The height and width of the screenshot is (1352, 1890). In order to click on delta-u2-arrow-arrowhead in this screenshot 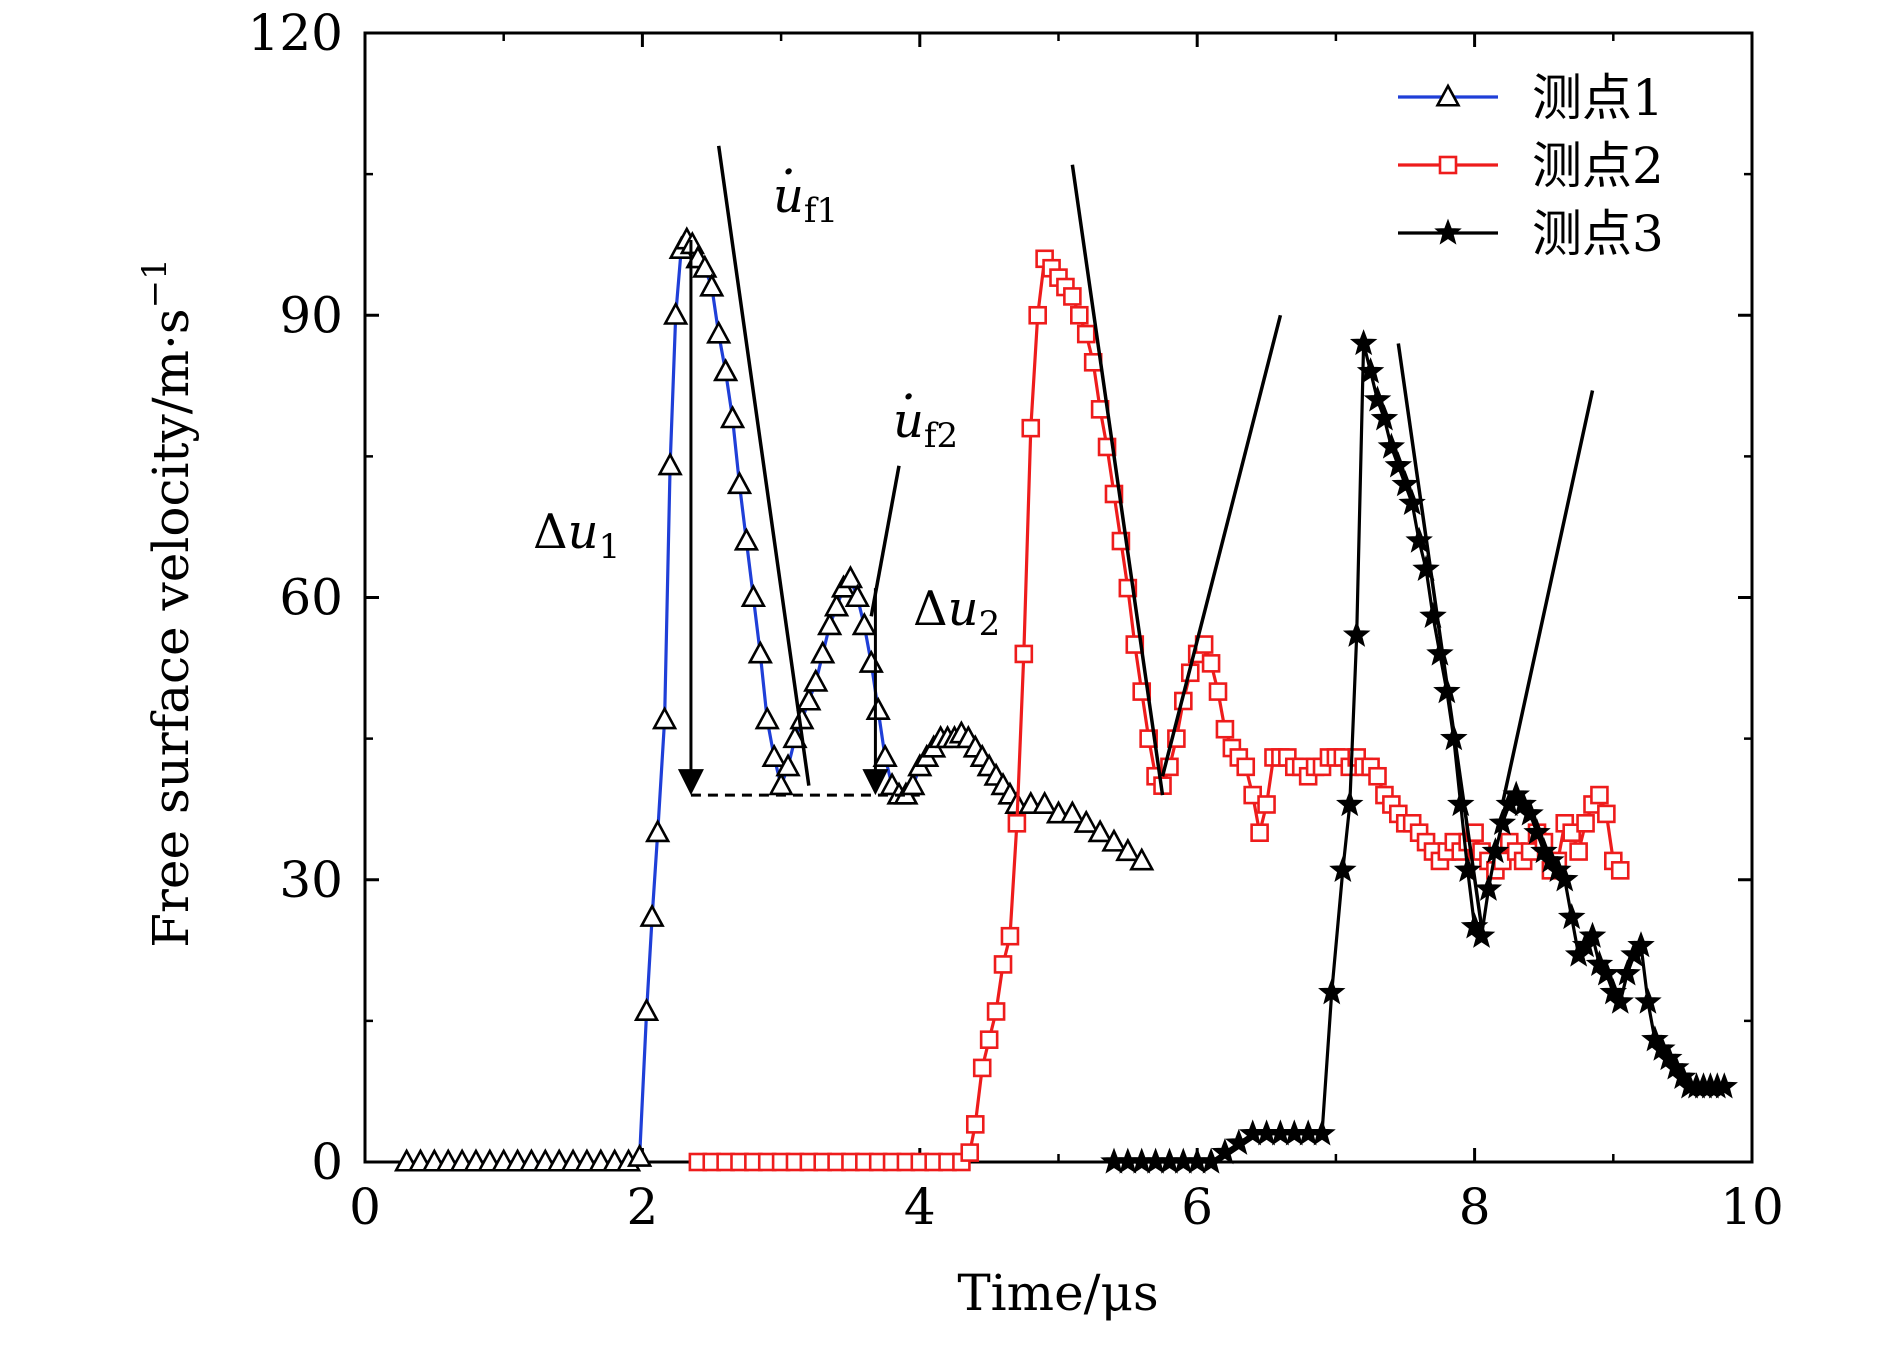, I will do `click(875, 782)`.